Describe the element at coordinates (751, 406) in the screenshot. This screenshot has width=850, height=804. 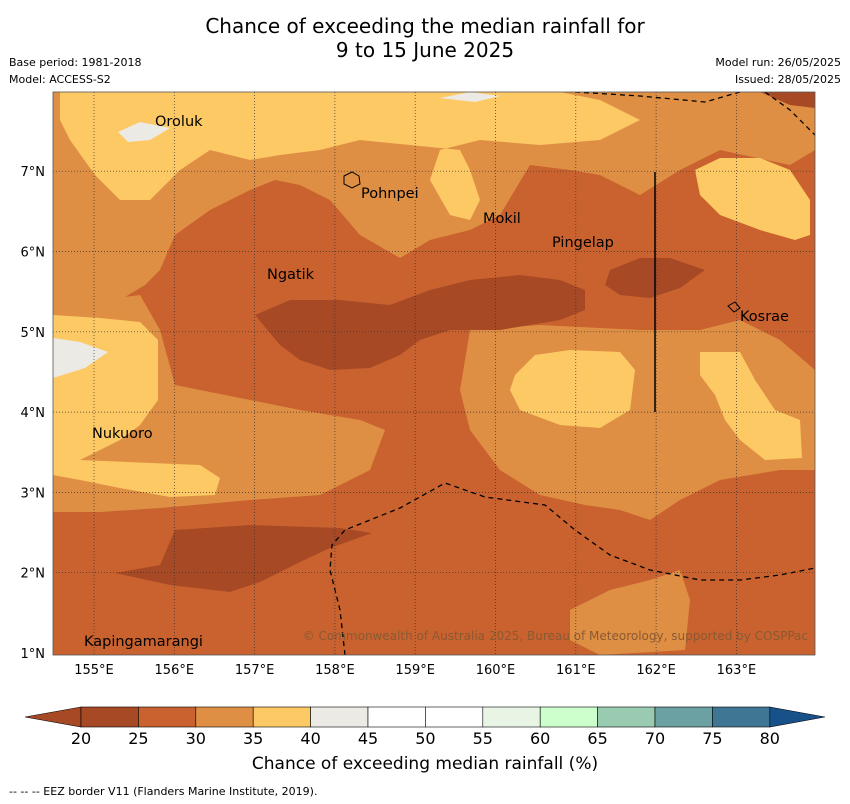
I see `band-35-40-far-east` at that location.